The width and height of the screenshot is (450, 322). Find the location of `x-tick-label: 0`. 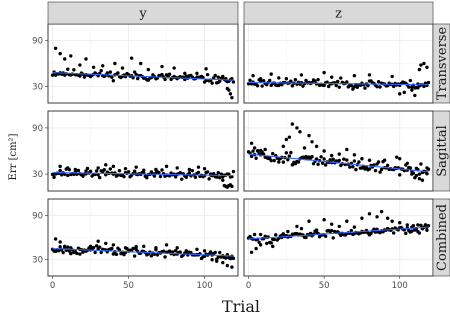

x-tick-label: 0 is located at coordinates (52, 286).